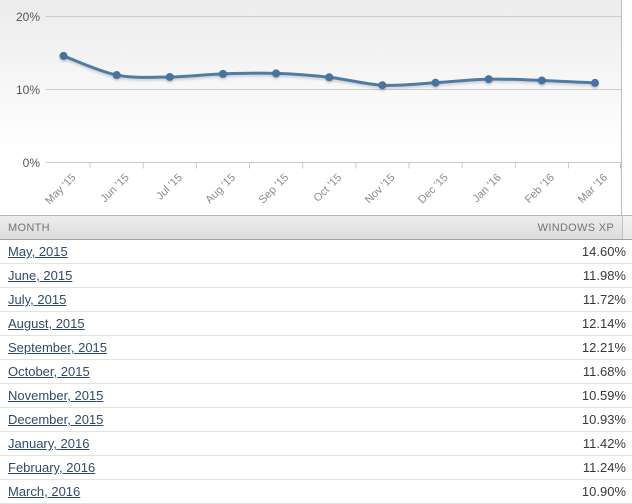 Image resolution: width=632 pixels, height=504 pixels. What do you see at coordinates (56, 395) in the screenshot?
I see `month-link: November, 2015` at bounding box center [56, 395].